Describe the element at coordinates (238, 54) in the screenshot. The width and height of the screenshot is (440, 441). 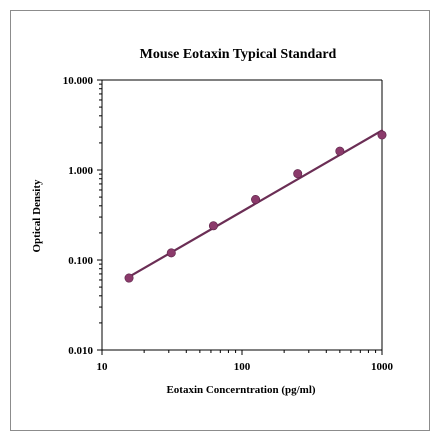
I see `chart-title: Mouse Eotaxin Typical Standard` at that location.